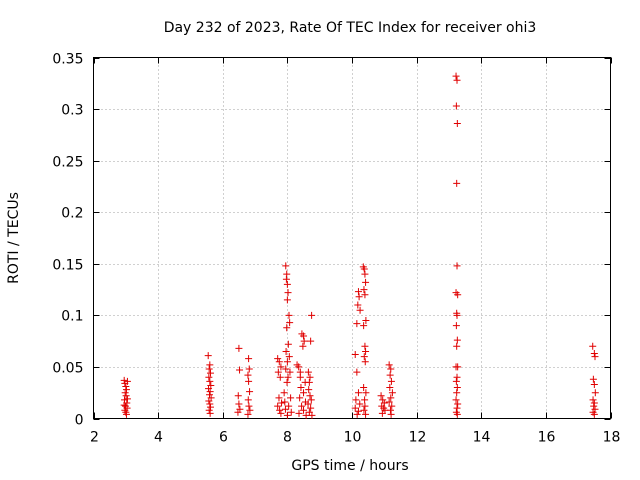  What do you see at coordinates (223, 438) in the screenshot?
I see `x-tick-label: 6` at bounding box center [223, 438].